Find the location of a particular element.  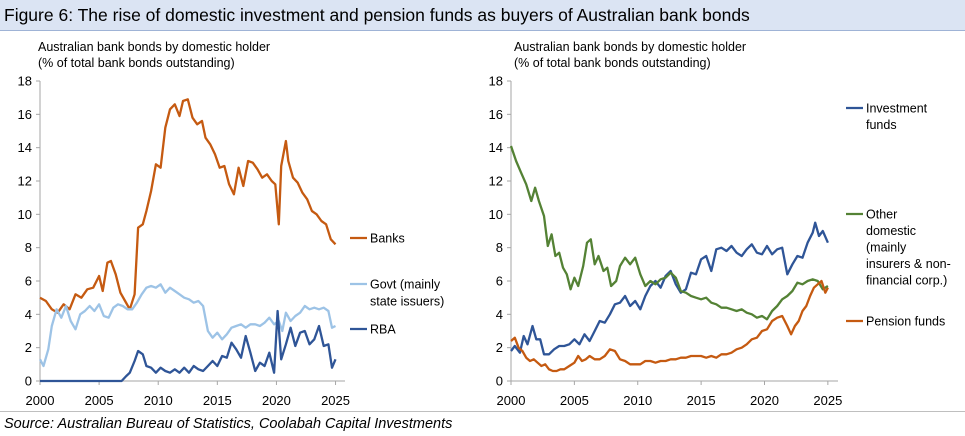

left-x-tick-label: 2010 is located at coordinates (158, 400).